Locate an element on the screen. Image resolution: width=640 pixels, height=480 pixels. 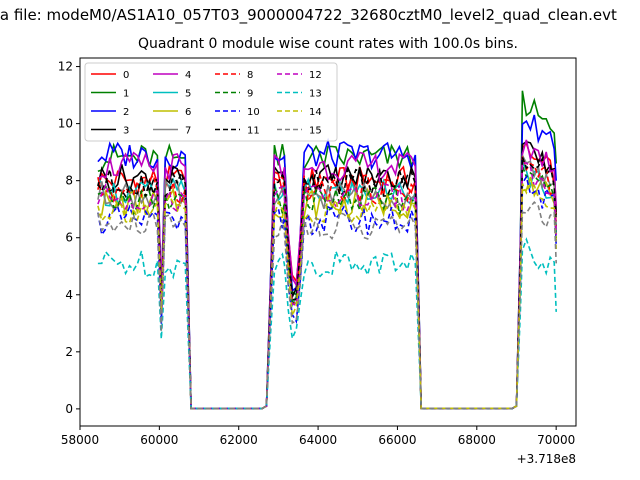
x-tick-label: 64000 is located at coordinates (318, 440).